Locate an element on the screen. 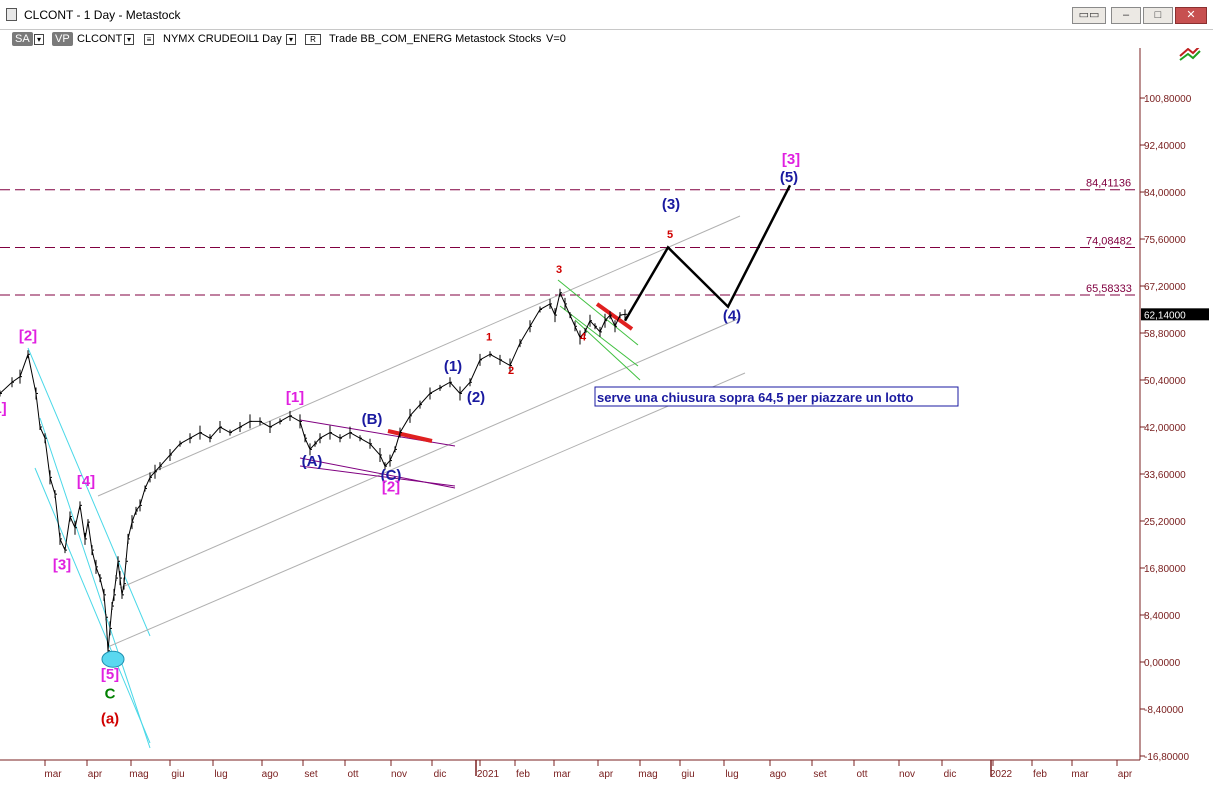 This screenshot has height=801, width=1213. wave-label: C is located at coordinates (110, 693).